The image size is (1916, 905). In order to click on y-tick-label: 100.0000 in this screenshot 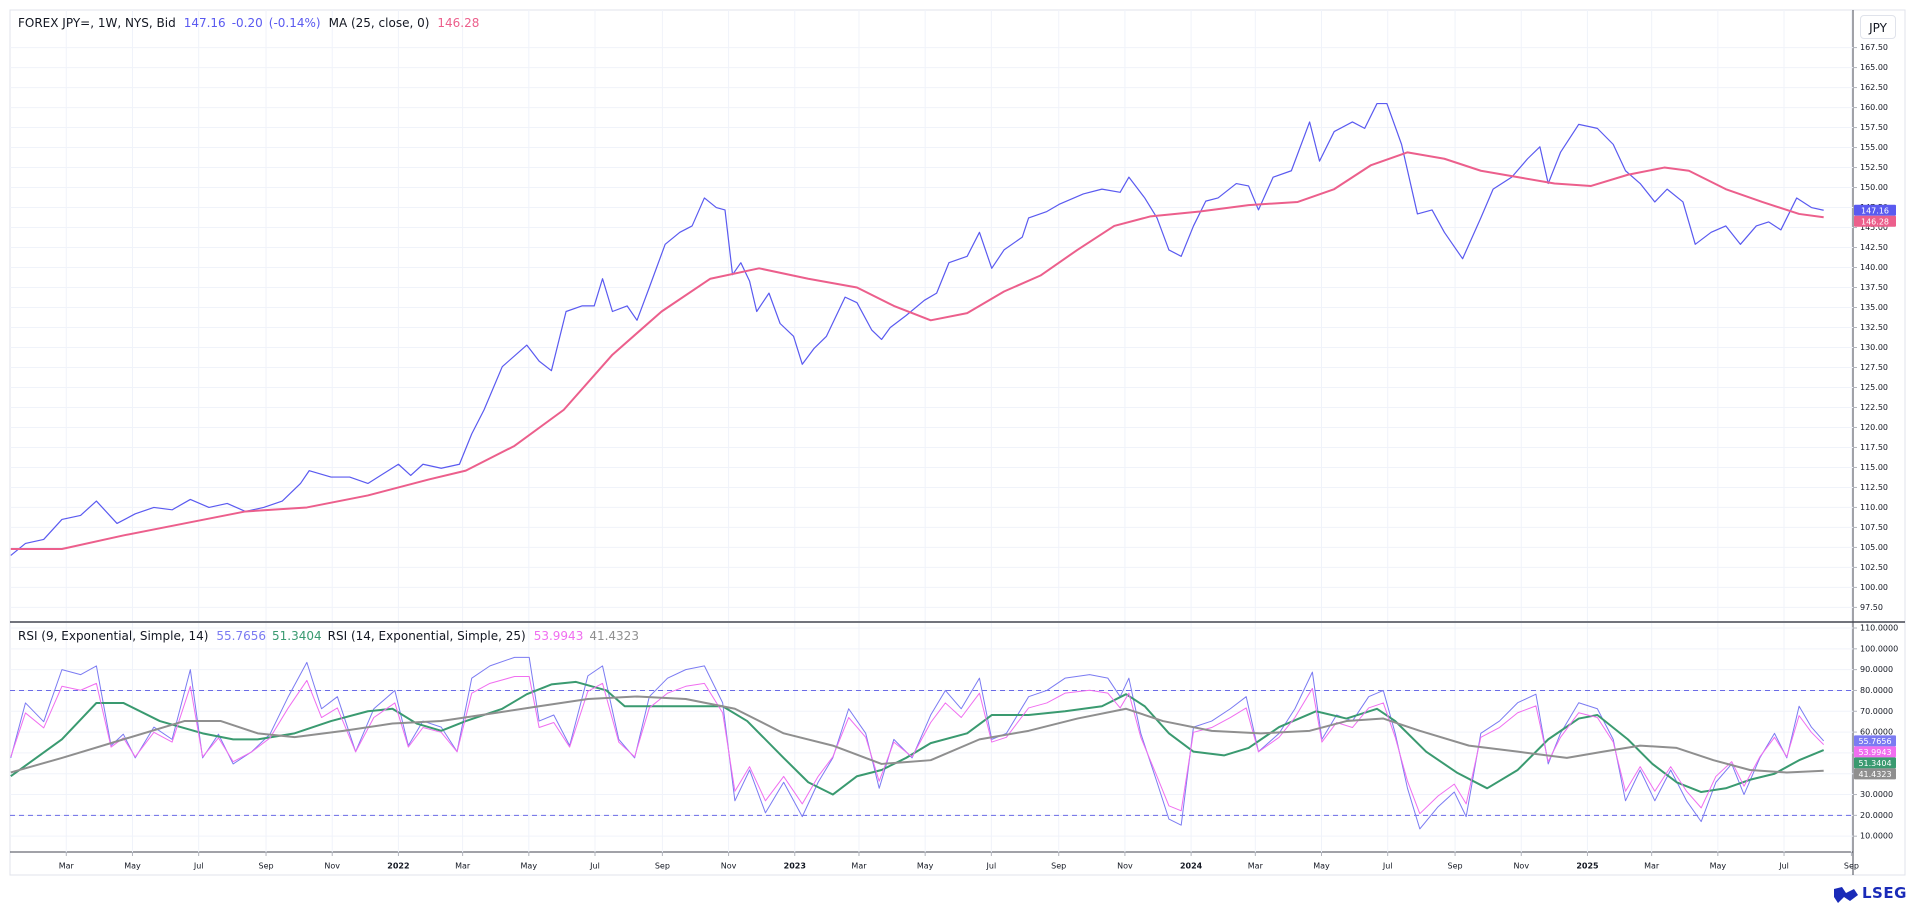, I will do `click(1879, 648)`.